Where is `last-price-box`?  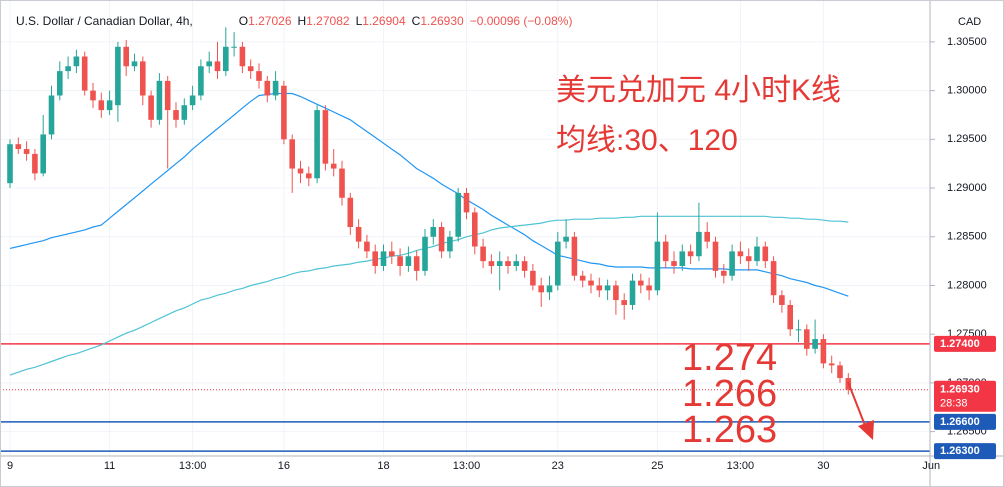 last-price-box is located at coordinates (965, 396).